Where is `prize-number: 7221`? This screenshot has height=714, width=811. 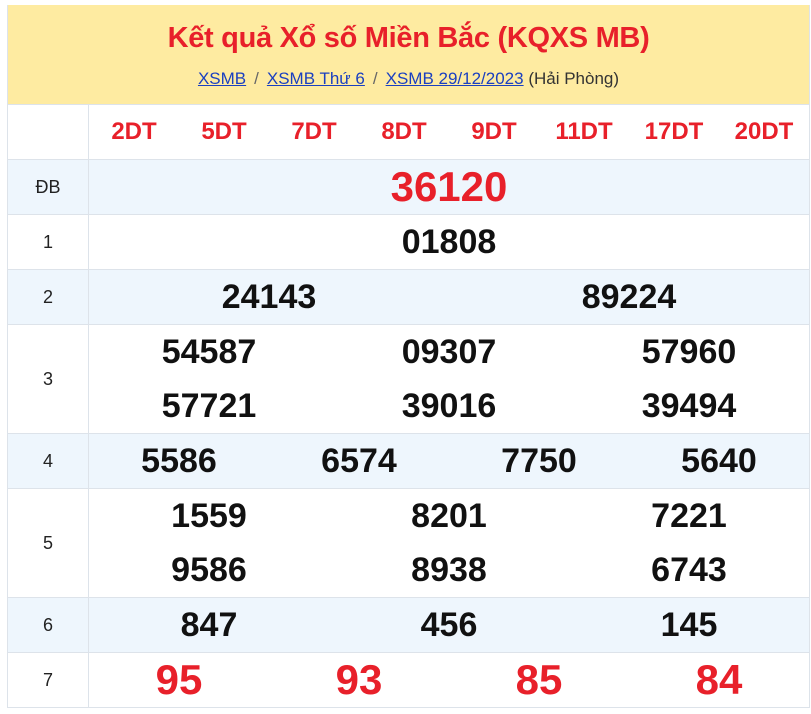 prize-number: 7221 is located at coordinates (689, 515).